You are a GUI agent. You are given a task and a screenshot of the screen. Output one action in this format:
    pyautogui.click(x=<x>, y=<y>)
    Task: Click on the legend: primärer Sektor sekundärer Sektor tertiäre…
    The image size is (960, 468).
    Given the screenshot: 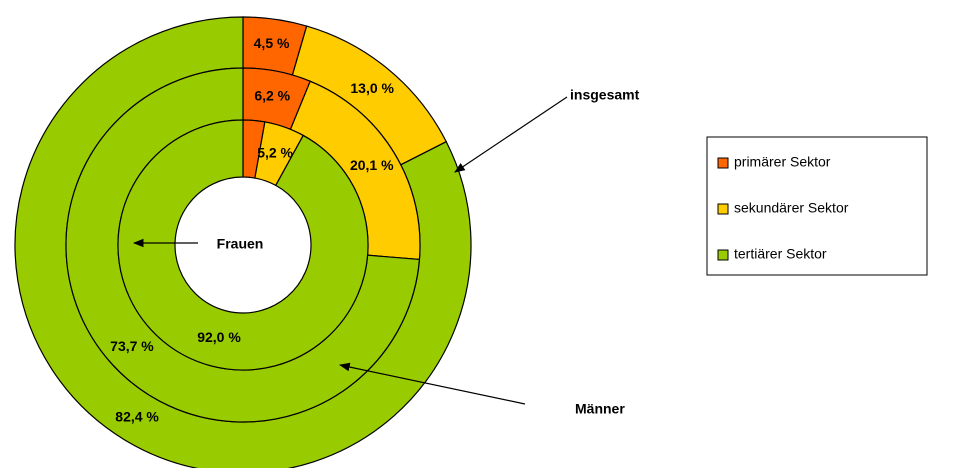 What is the action you would take?
    pyautogui.click(x=783, y=208)
    